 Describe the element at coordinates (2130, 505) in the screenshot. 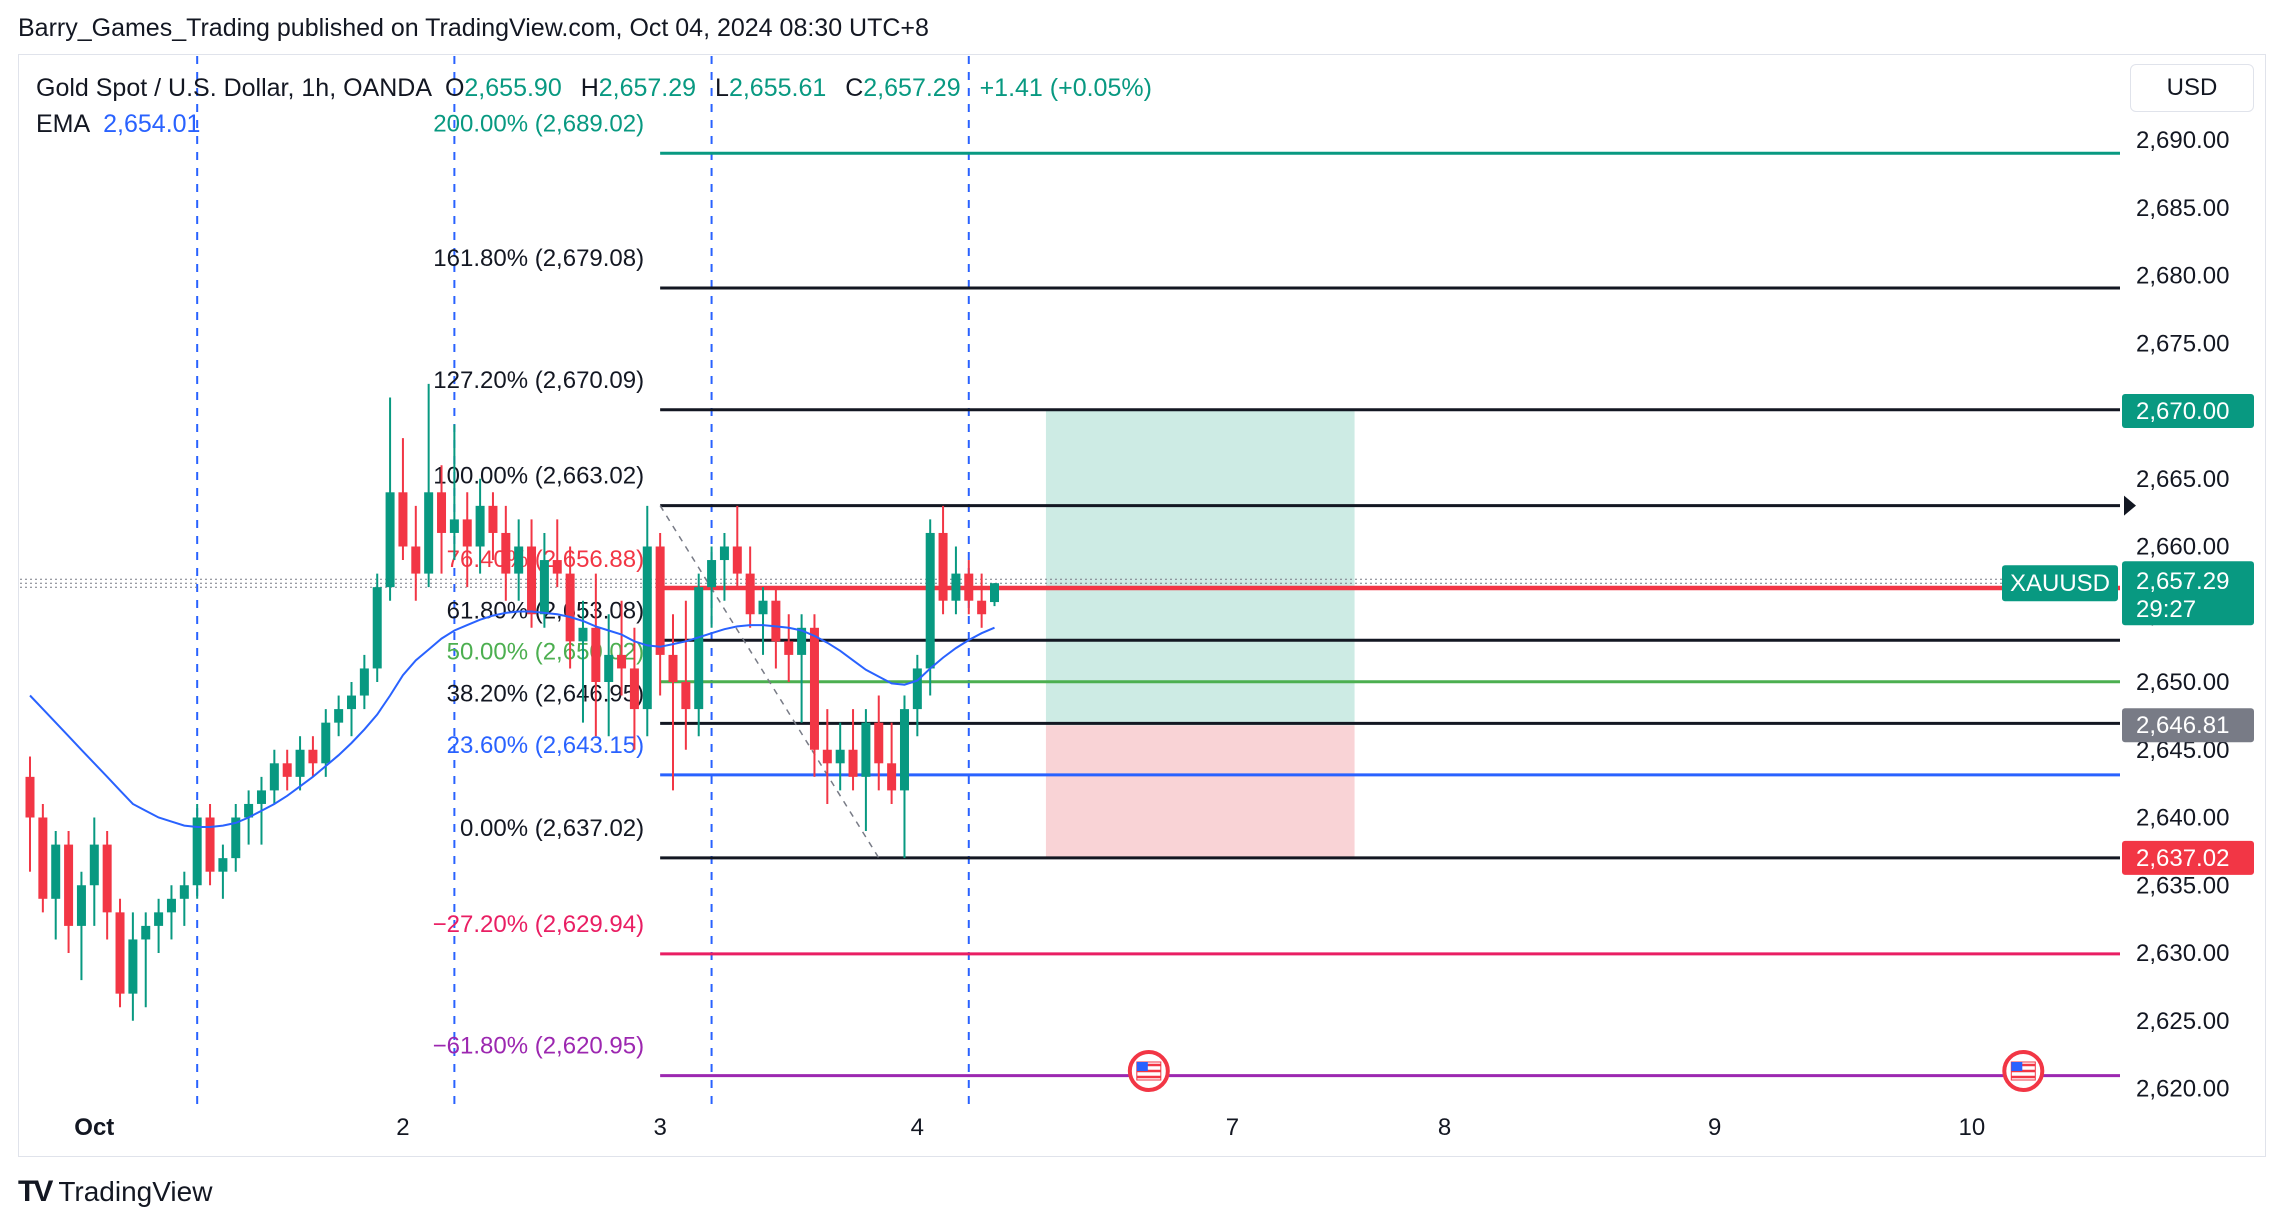

I see `level-arrow-icon` at that location.